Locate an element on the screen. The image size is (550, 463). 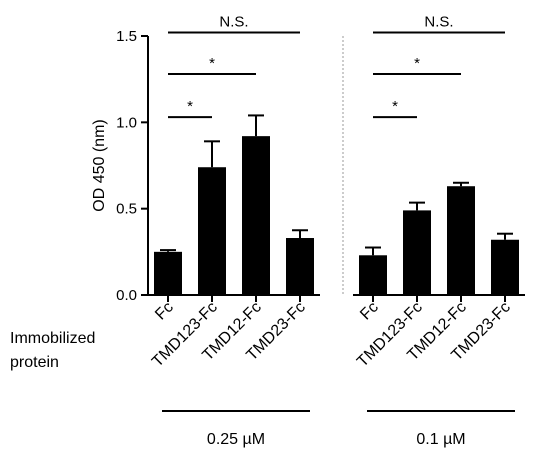
group-label: 0.25 µM is located at coordinates (236, 439).